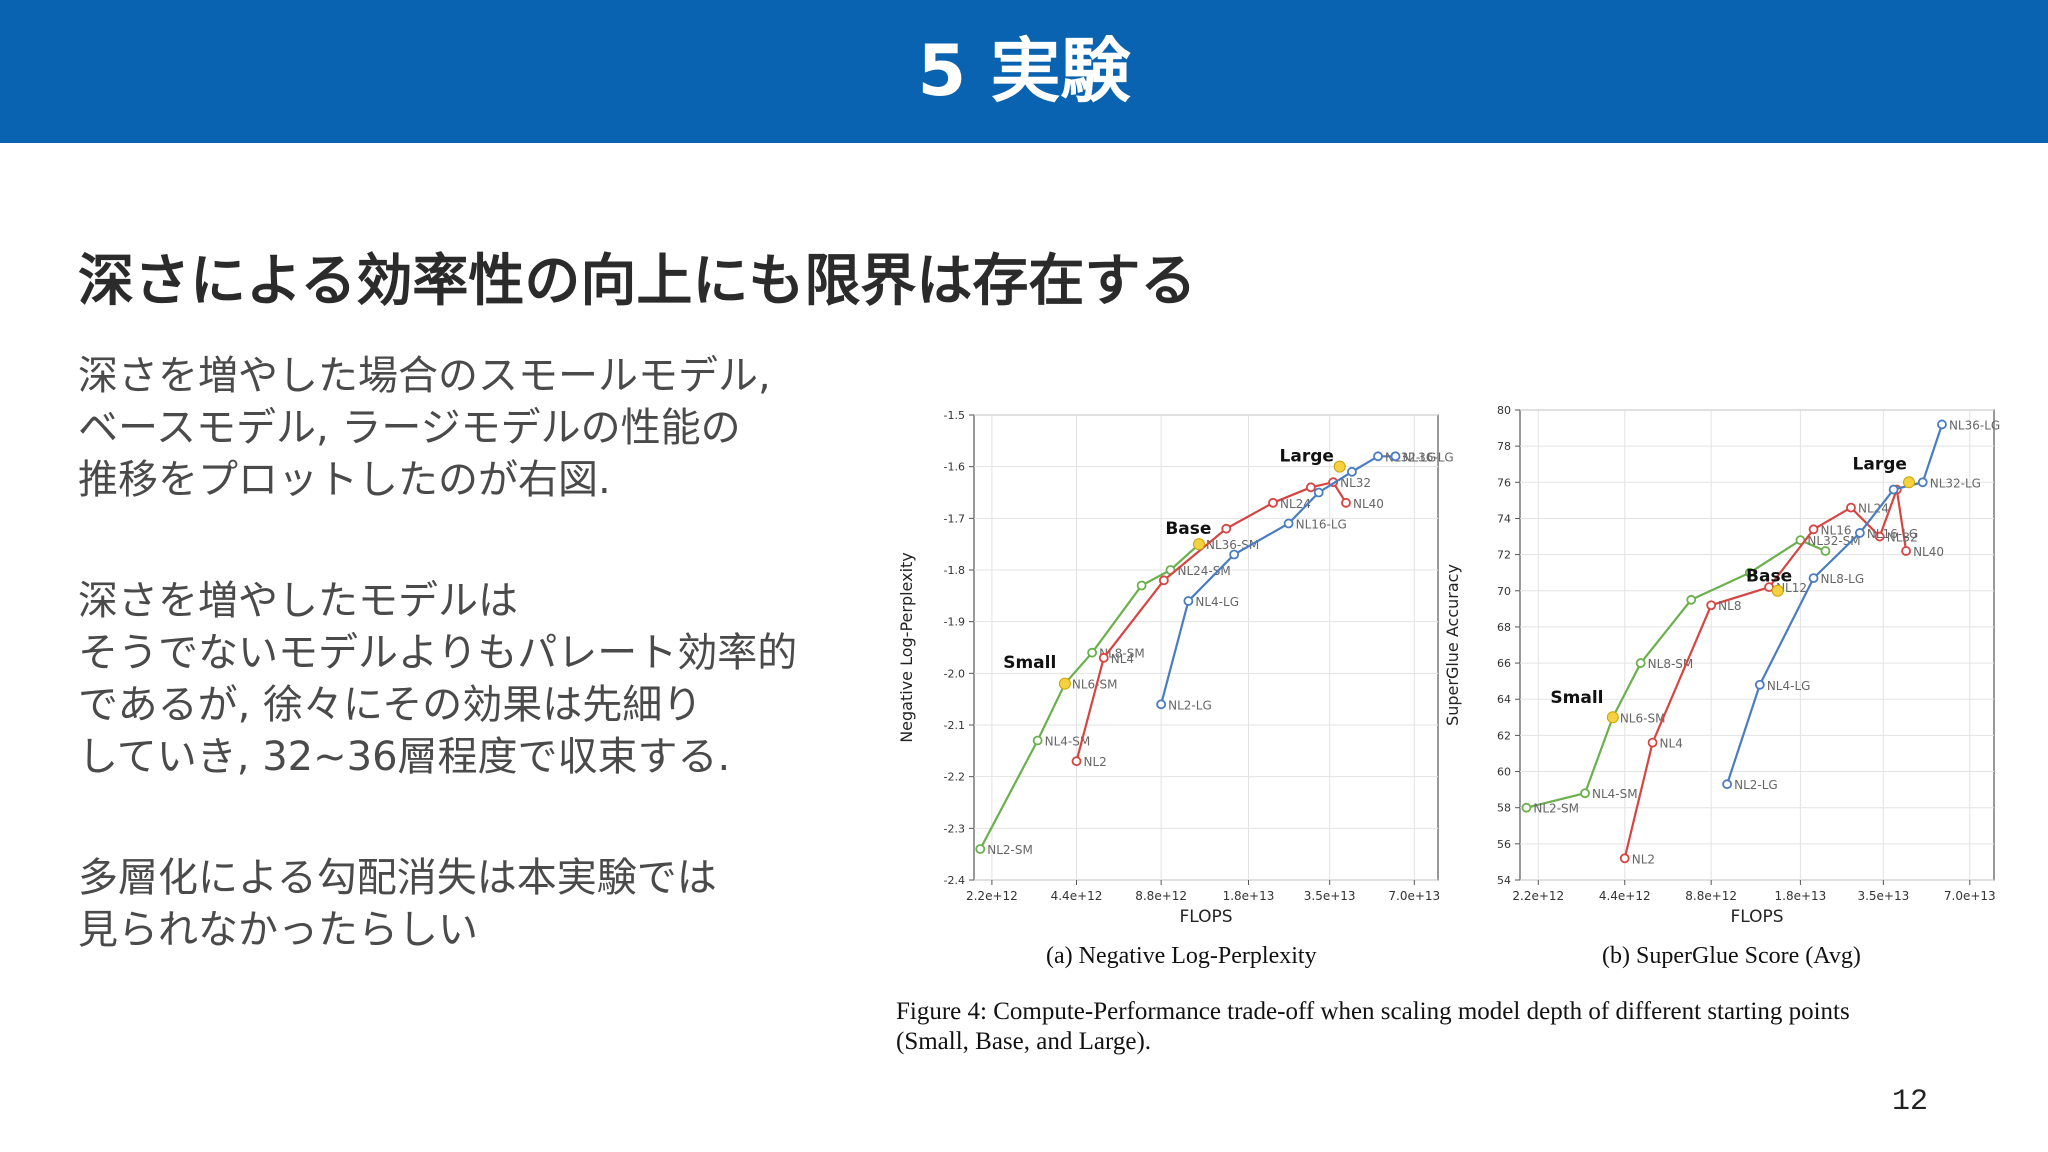  What do you see at coordinates (1643, 859) in the screenshot?
I see `superglue-point-label: NL2` at bounding box center [1643, 859].